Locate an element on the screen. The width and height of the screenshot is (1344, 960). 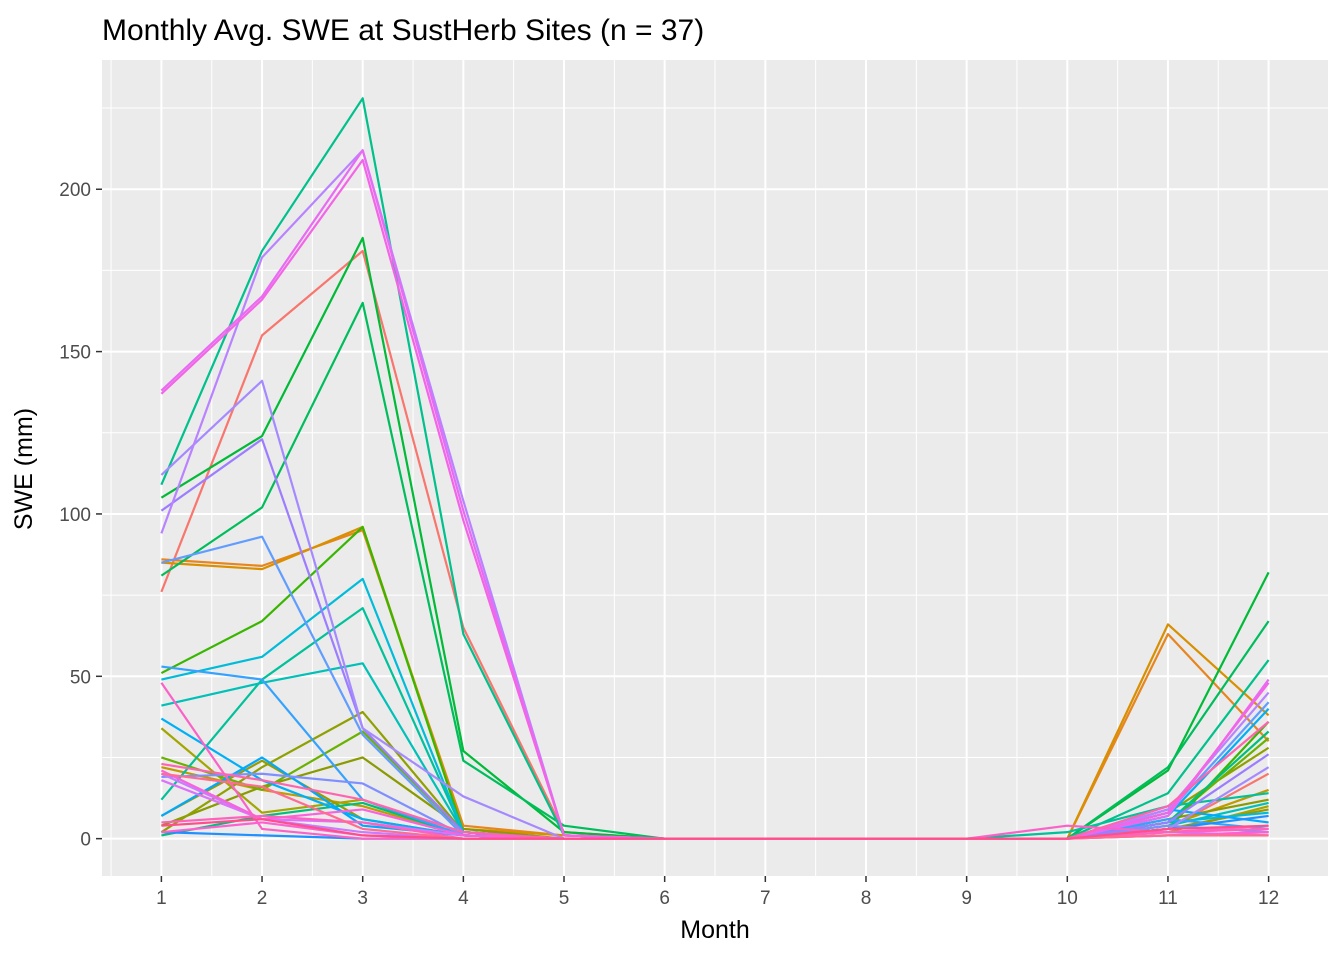
x-tick-label: 8 is located at coordinates (866, 898).